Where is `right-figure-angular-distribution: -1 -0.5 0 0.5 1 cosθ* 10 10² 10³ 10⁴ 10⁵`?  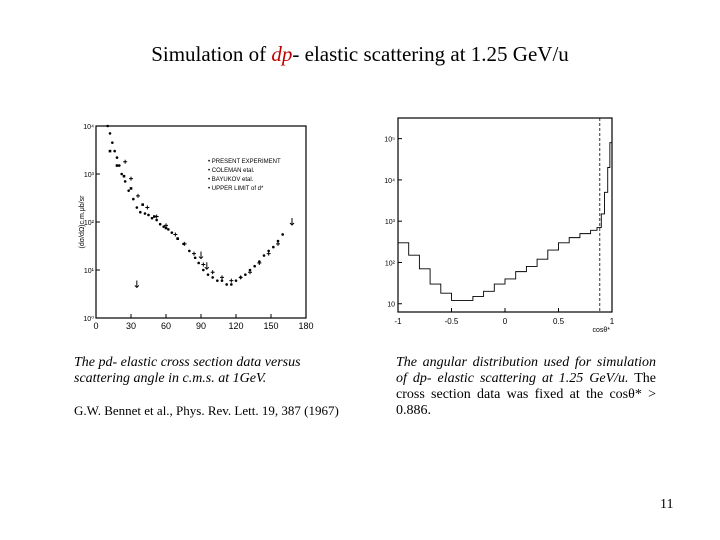 right-figure-angular-distribution: -1 -0.5 0 0.5 1 cosθ* 10 10² 10³ 10⁴ 10⁵ is located at coordinates (493, 225).